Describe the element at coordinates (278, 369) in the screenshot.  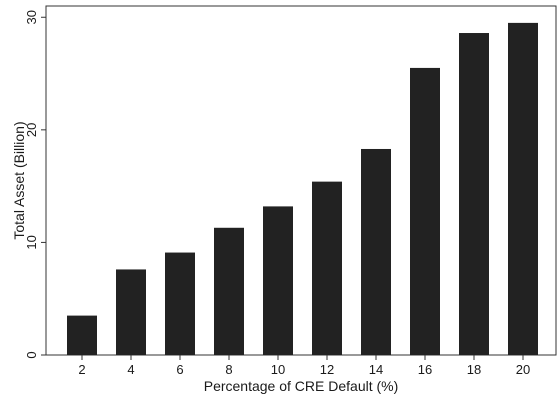
I see `x-tick-label-10: 10` at that location.